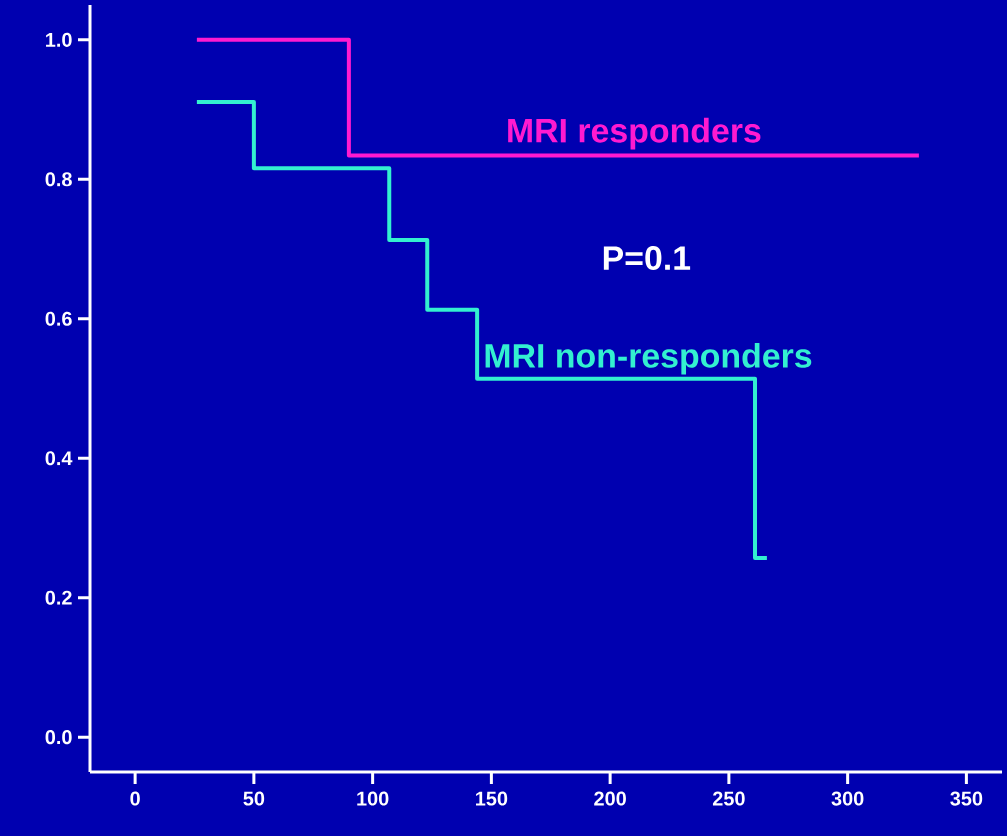 The height and width of the screenshot is (836, 1007). Describe the element at coordinates (373, 798) in the screenshot. I see `x-tick-label: 100` at that location.